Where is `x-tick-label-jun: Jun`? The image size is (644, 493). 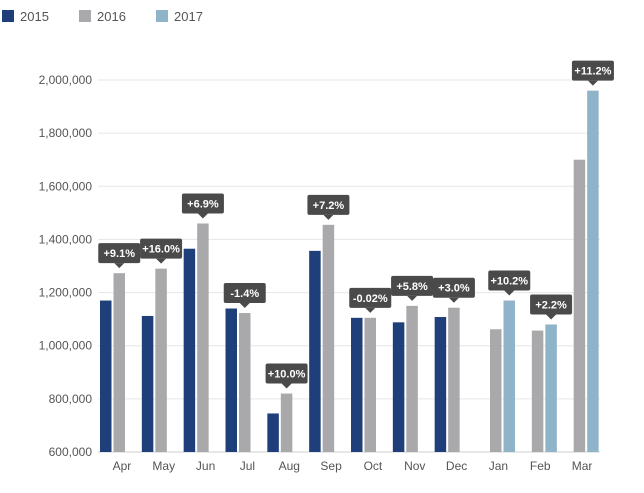 x-tick-label-jun: Jun is located at coordinates (205, 466).